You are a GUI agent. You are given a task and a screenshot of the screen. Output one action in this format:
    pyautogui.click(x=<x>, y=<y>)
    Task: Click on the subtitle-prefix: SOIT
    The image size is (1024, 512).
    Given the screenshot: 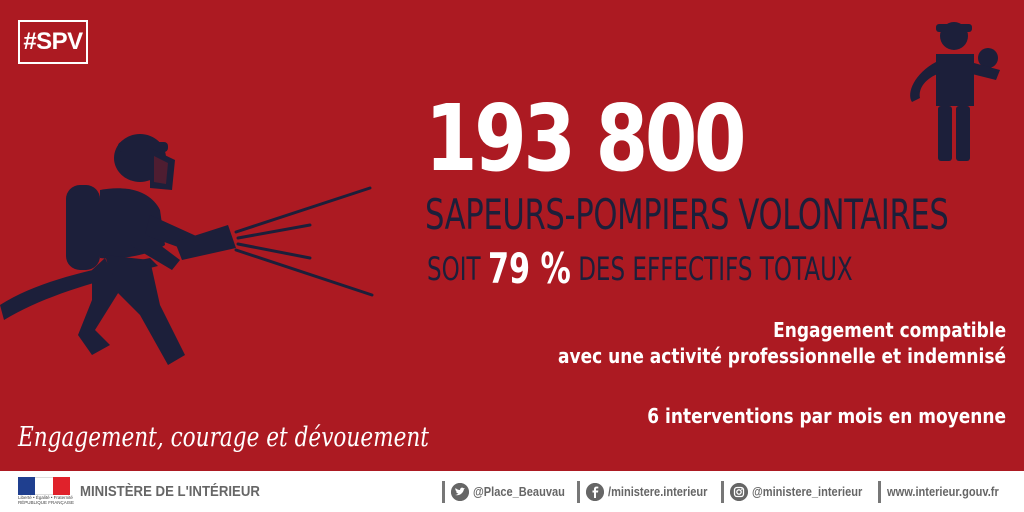 What is the action you would take?
    pyautogui.click(x=454, y=269)
    